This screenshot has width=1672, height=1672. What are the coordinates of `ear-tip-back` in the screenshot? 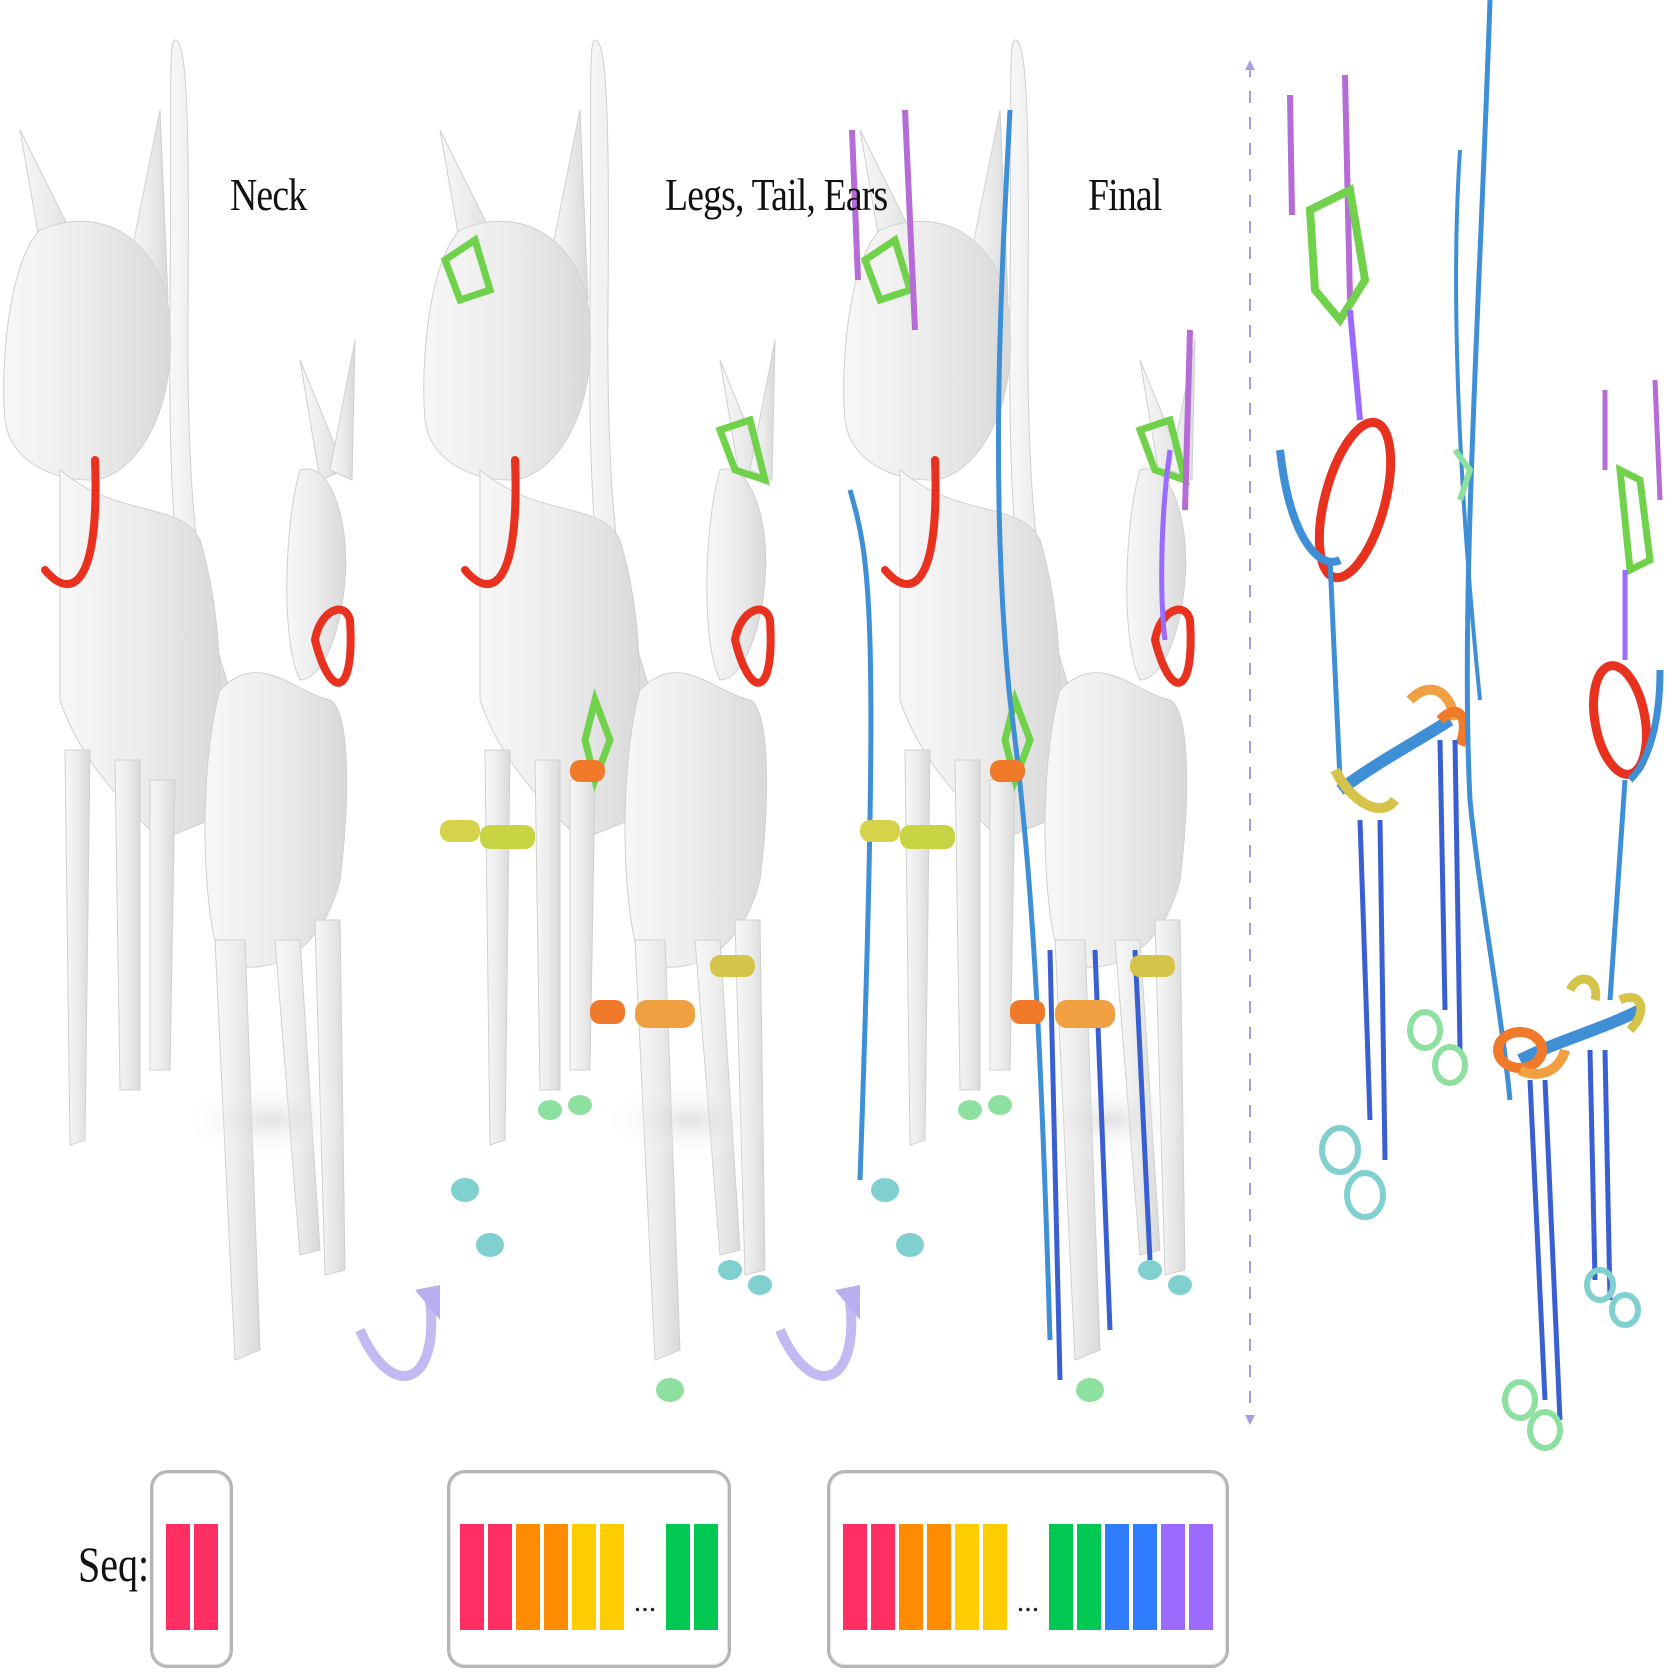 It's located at (1187, 420).